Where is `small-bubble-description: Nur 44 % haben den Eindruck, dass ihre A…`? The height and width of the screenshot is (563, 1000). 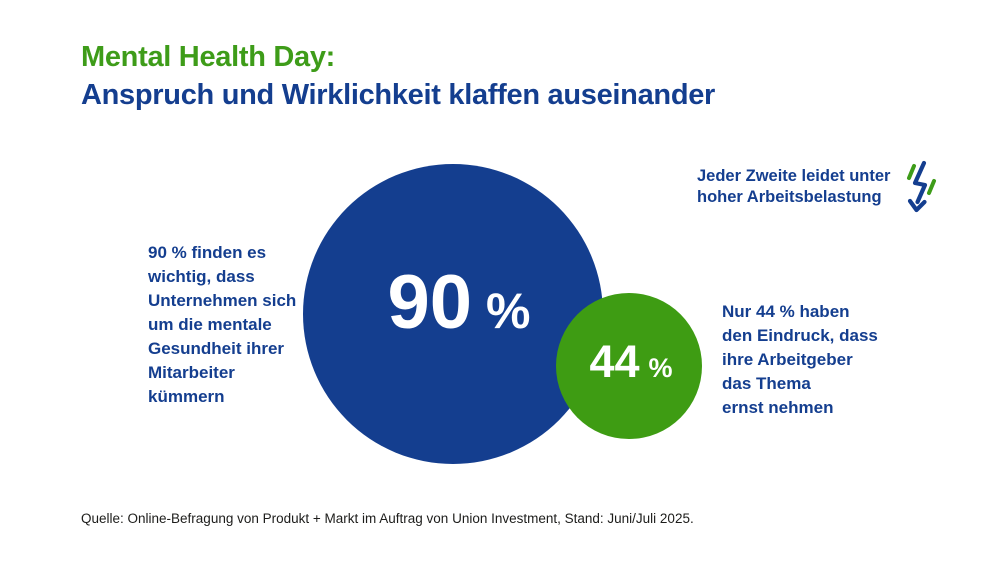
small-bubble-description: Nur 44 % haben den Eindruck, dass ihre A… is located at coordinates (800, 359).